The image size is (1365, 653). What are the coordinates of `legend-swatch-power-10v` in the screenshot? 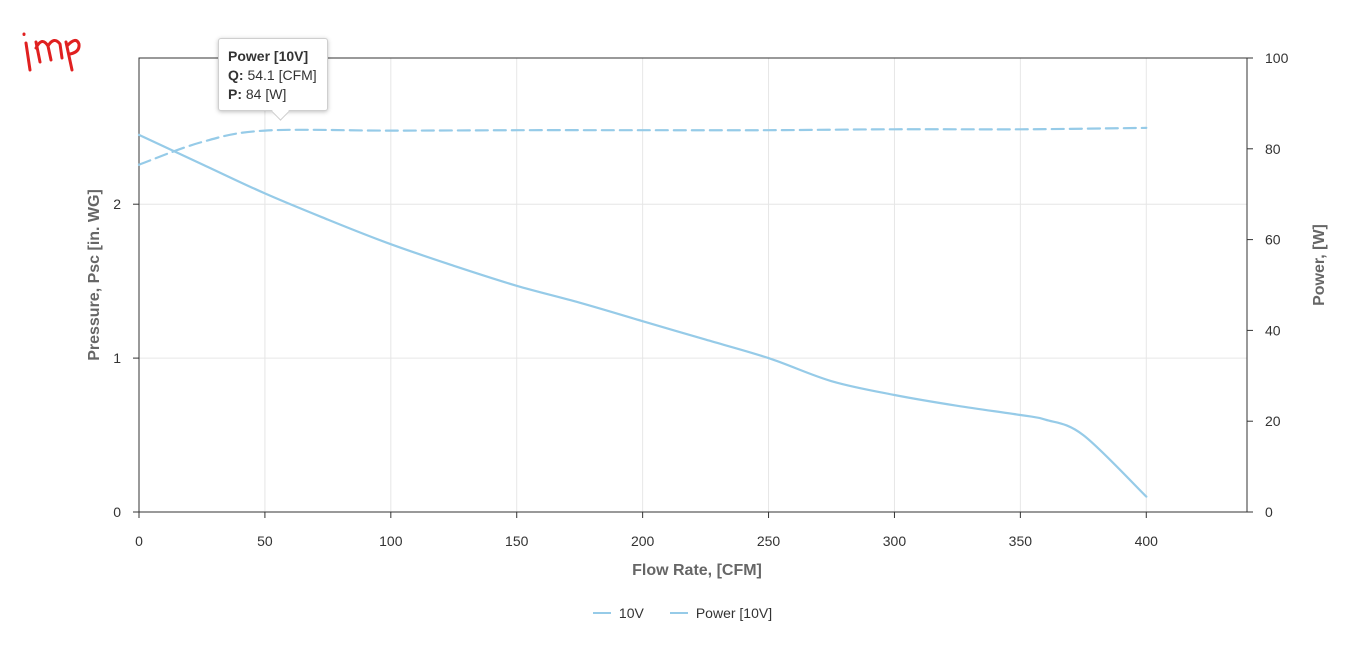 It's located at (678, 613).